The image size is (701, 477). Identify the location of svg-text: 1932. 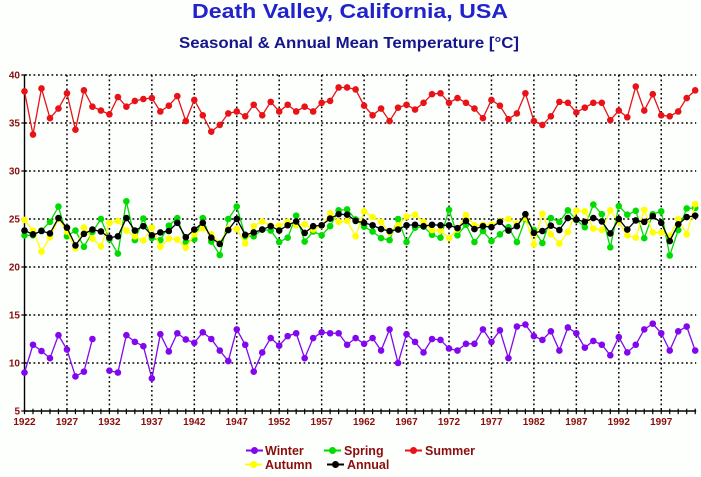
(109, 422).